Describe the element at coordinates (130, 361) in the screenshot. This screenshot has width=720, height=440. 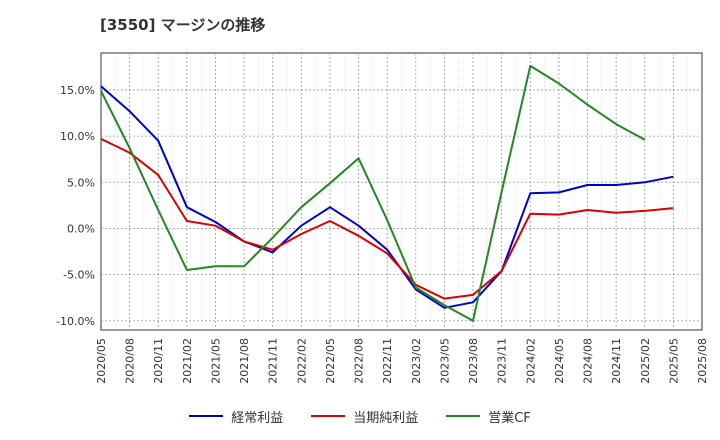
I see `x-tick-label: 2020/08` at that location.